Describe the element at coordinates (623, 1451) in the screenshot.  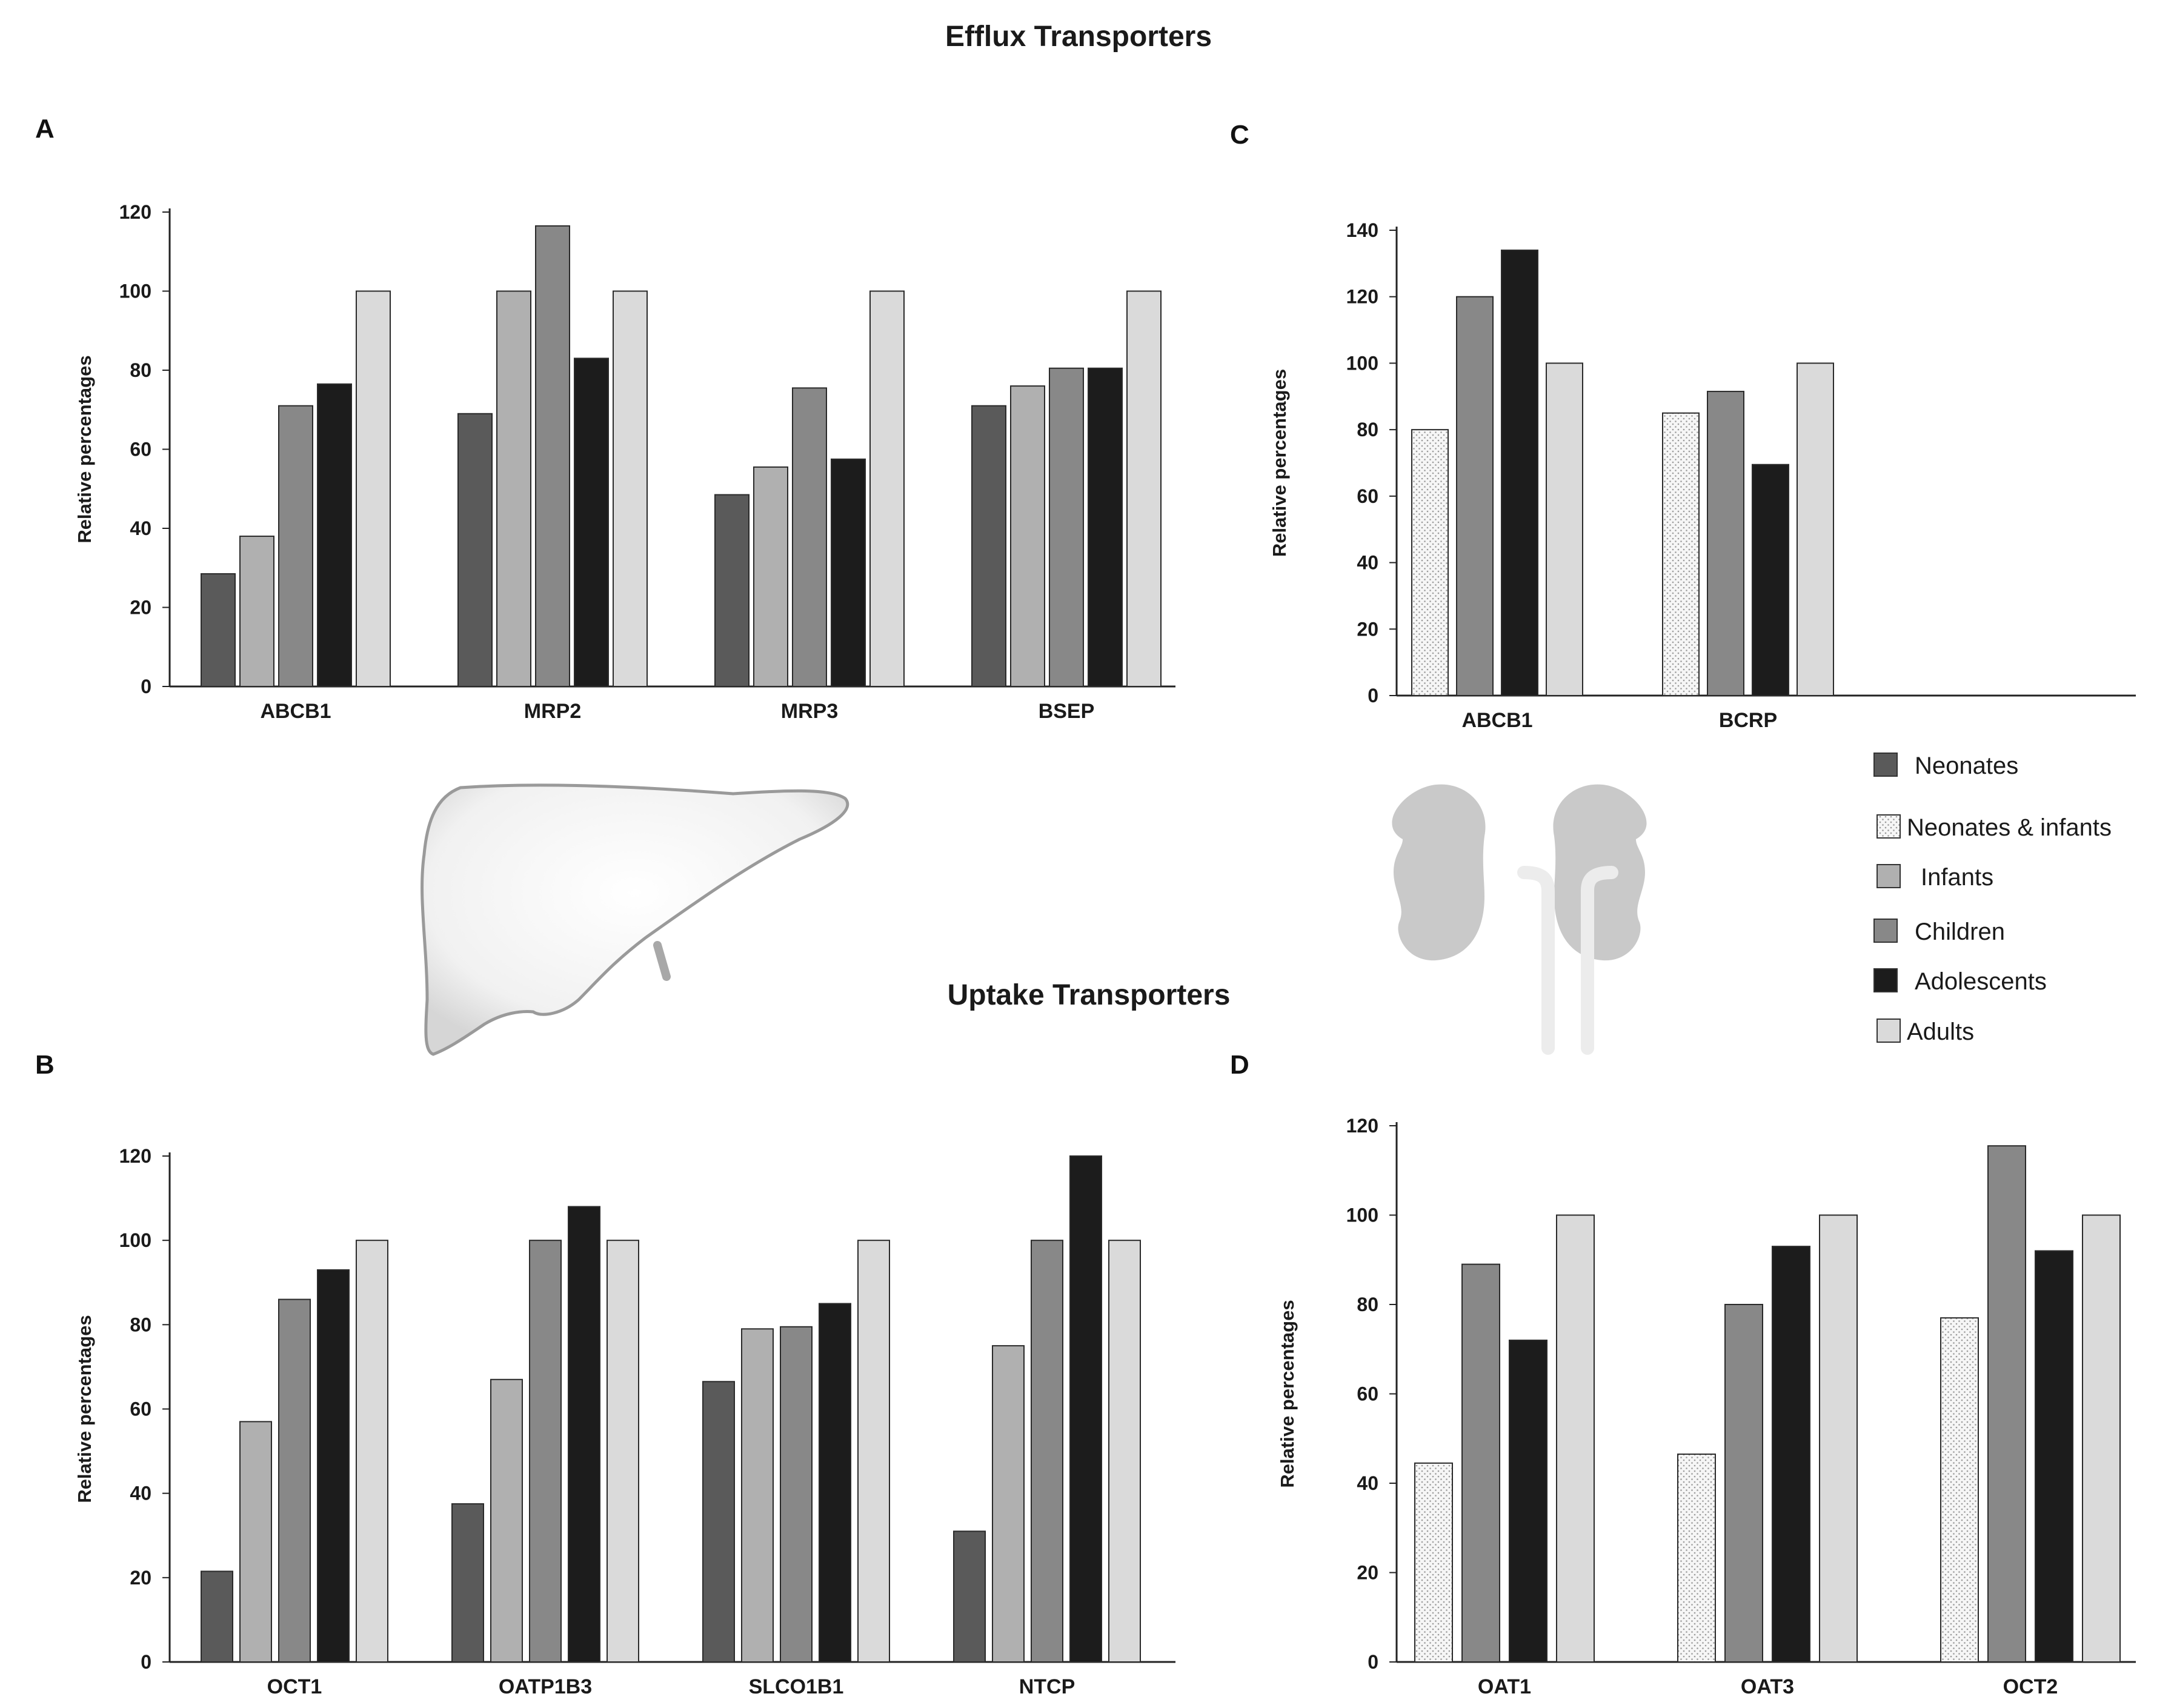
I see `bar-b-oatp1b3-adults` at that location.